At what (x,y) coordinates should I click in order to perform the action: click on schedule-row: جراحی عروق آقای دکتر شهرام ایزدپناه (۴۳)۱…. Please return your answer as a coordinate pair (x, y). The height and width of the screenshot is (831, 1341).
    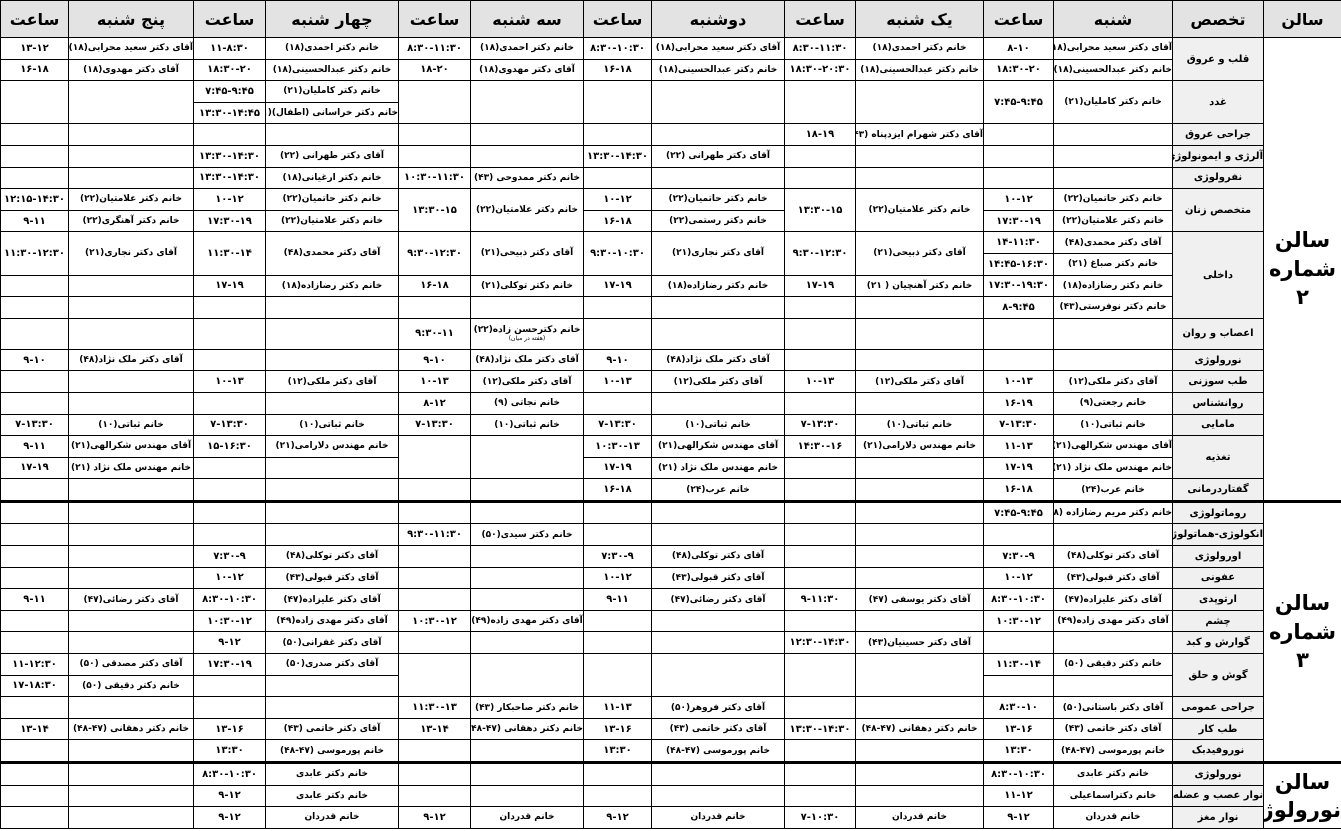
    Looking at the image, I should click on (670, 134).